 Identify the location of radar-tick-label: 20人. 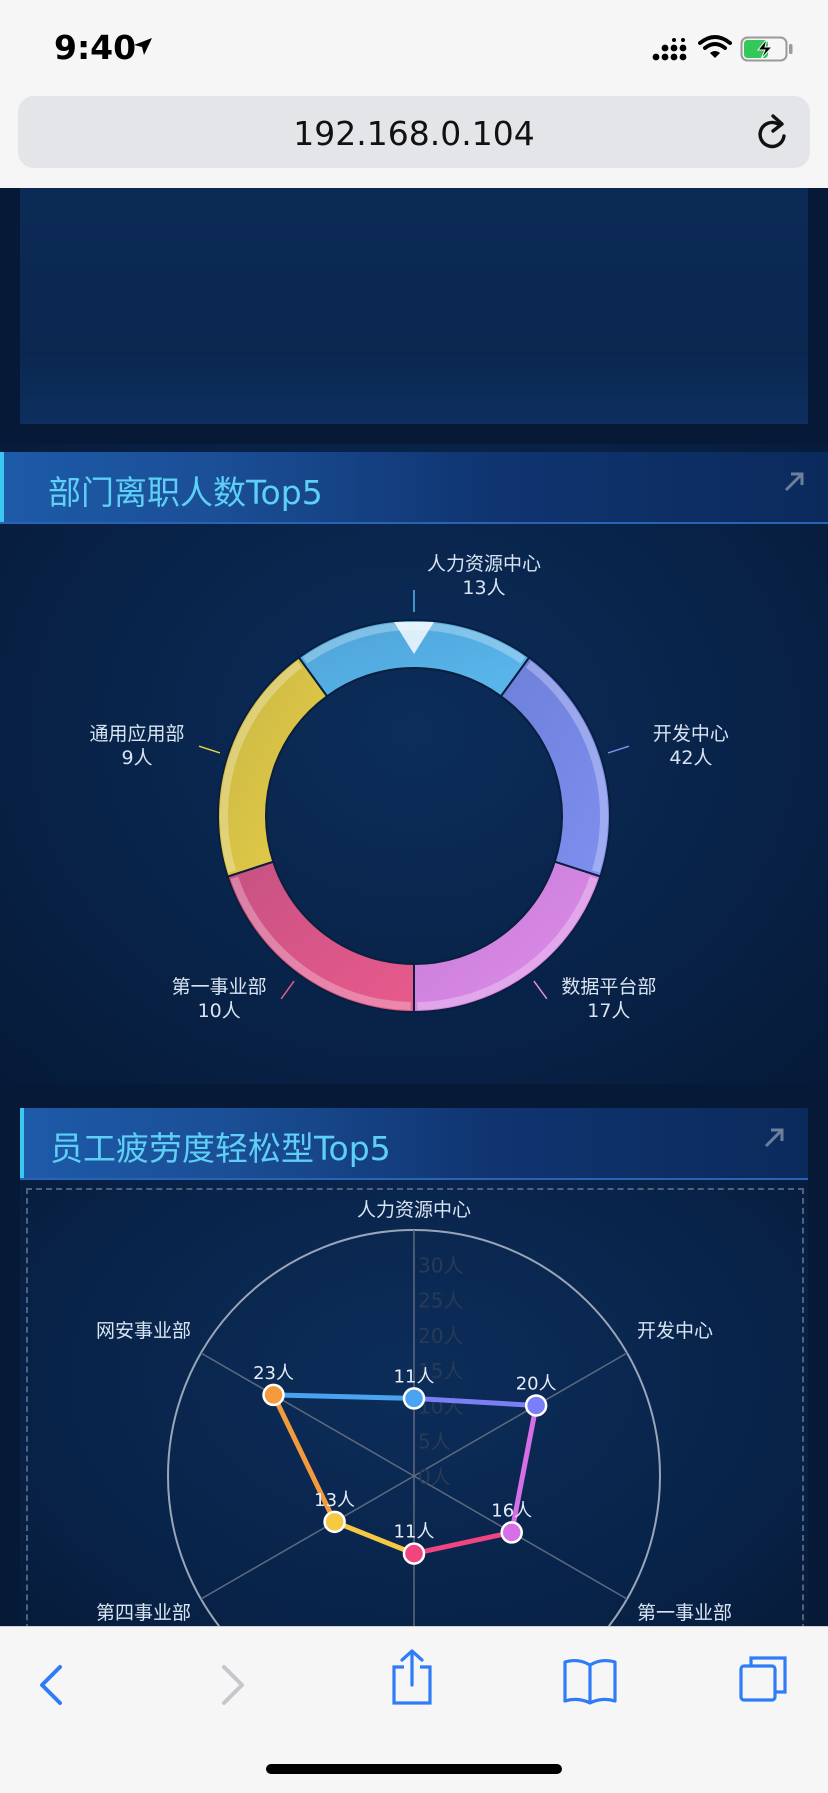
(440, 1336).